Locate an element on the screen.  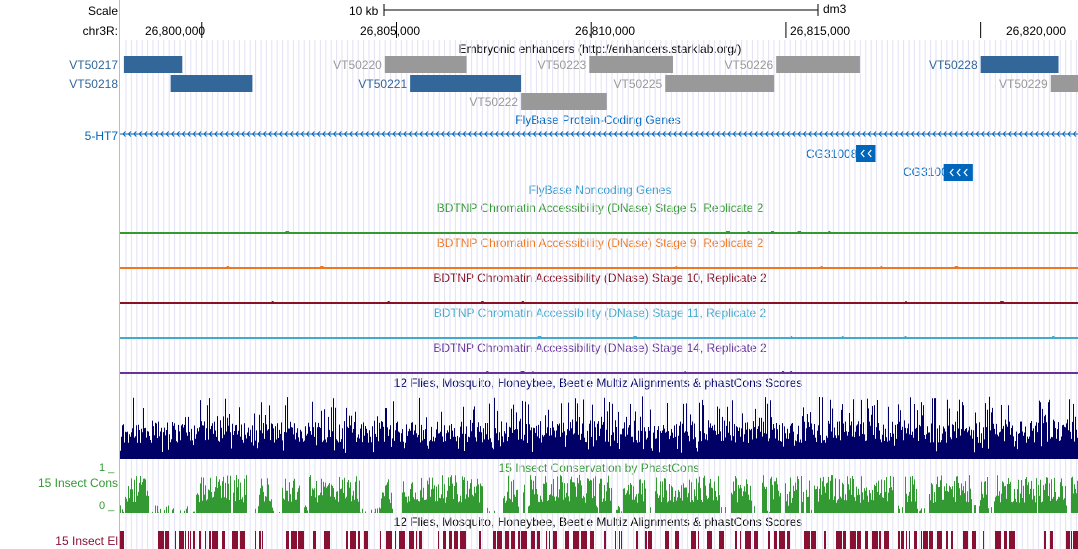
cons-track-title: 15 Insect Conservation by PhastCons is located at coordinates (599, 468).